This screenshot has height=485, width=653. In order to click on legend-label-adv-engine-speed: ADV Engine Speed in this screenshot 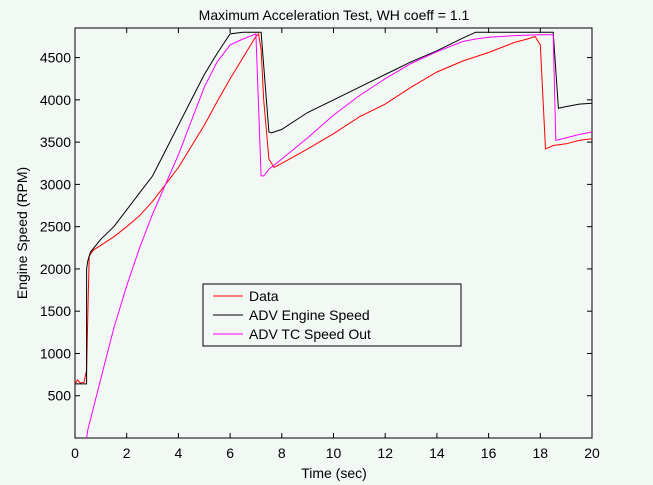, I will do `click(309, 315)`.